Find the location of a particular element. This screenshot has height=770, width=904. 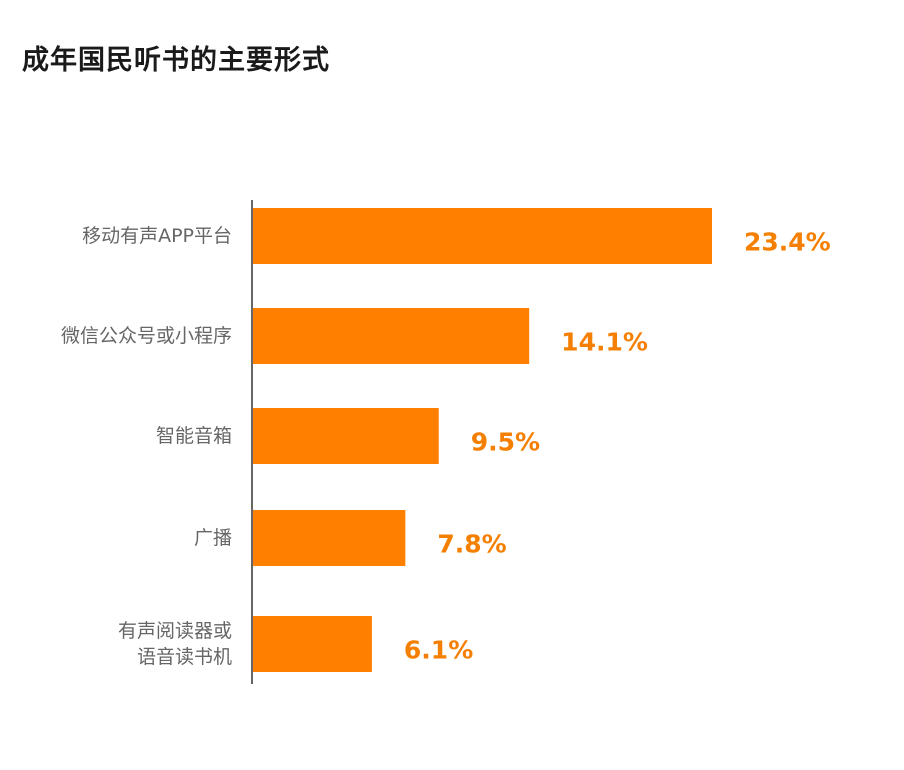

category-label-line: 广播 is located at coordinates (213, 538).